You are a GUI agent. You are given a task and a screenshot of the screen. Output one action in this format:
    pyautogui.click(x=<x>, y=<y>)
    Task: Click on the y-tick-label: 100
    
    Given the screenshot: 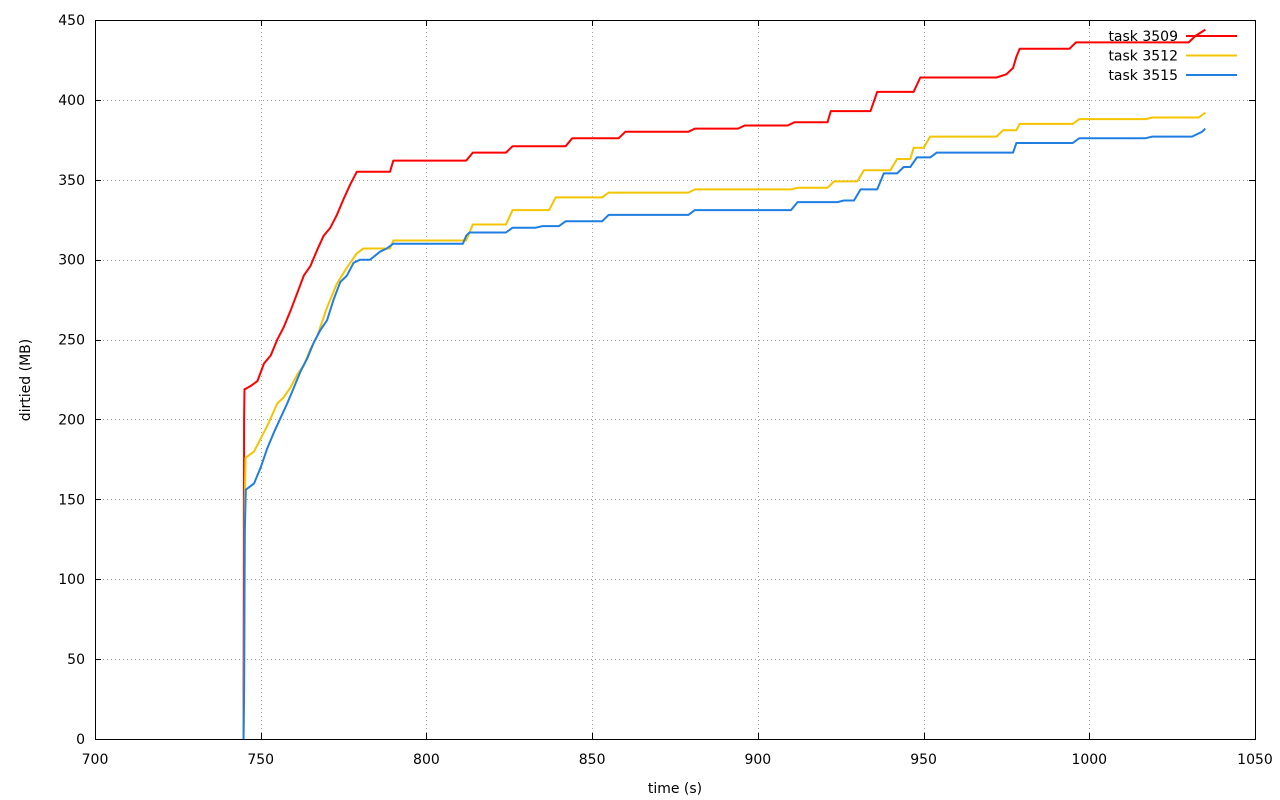 What is the action you would take?
    pyautogui.click(x=71, y=580)
    